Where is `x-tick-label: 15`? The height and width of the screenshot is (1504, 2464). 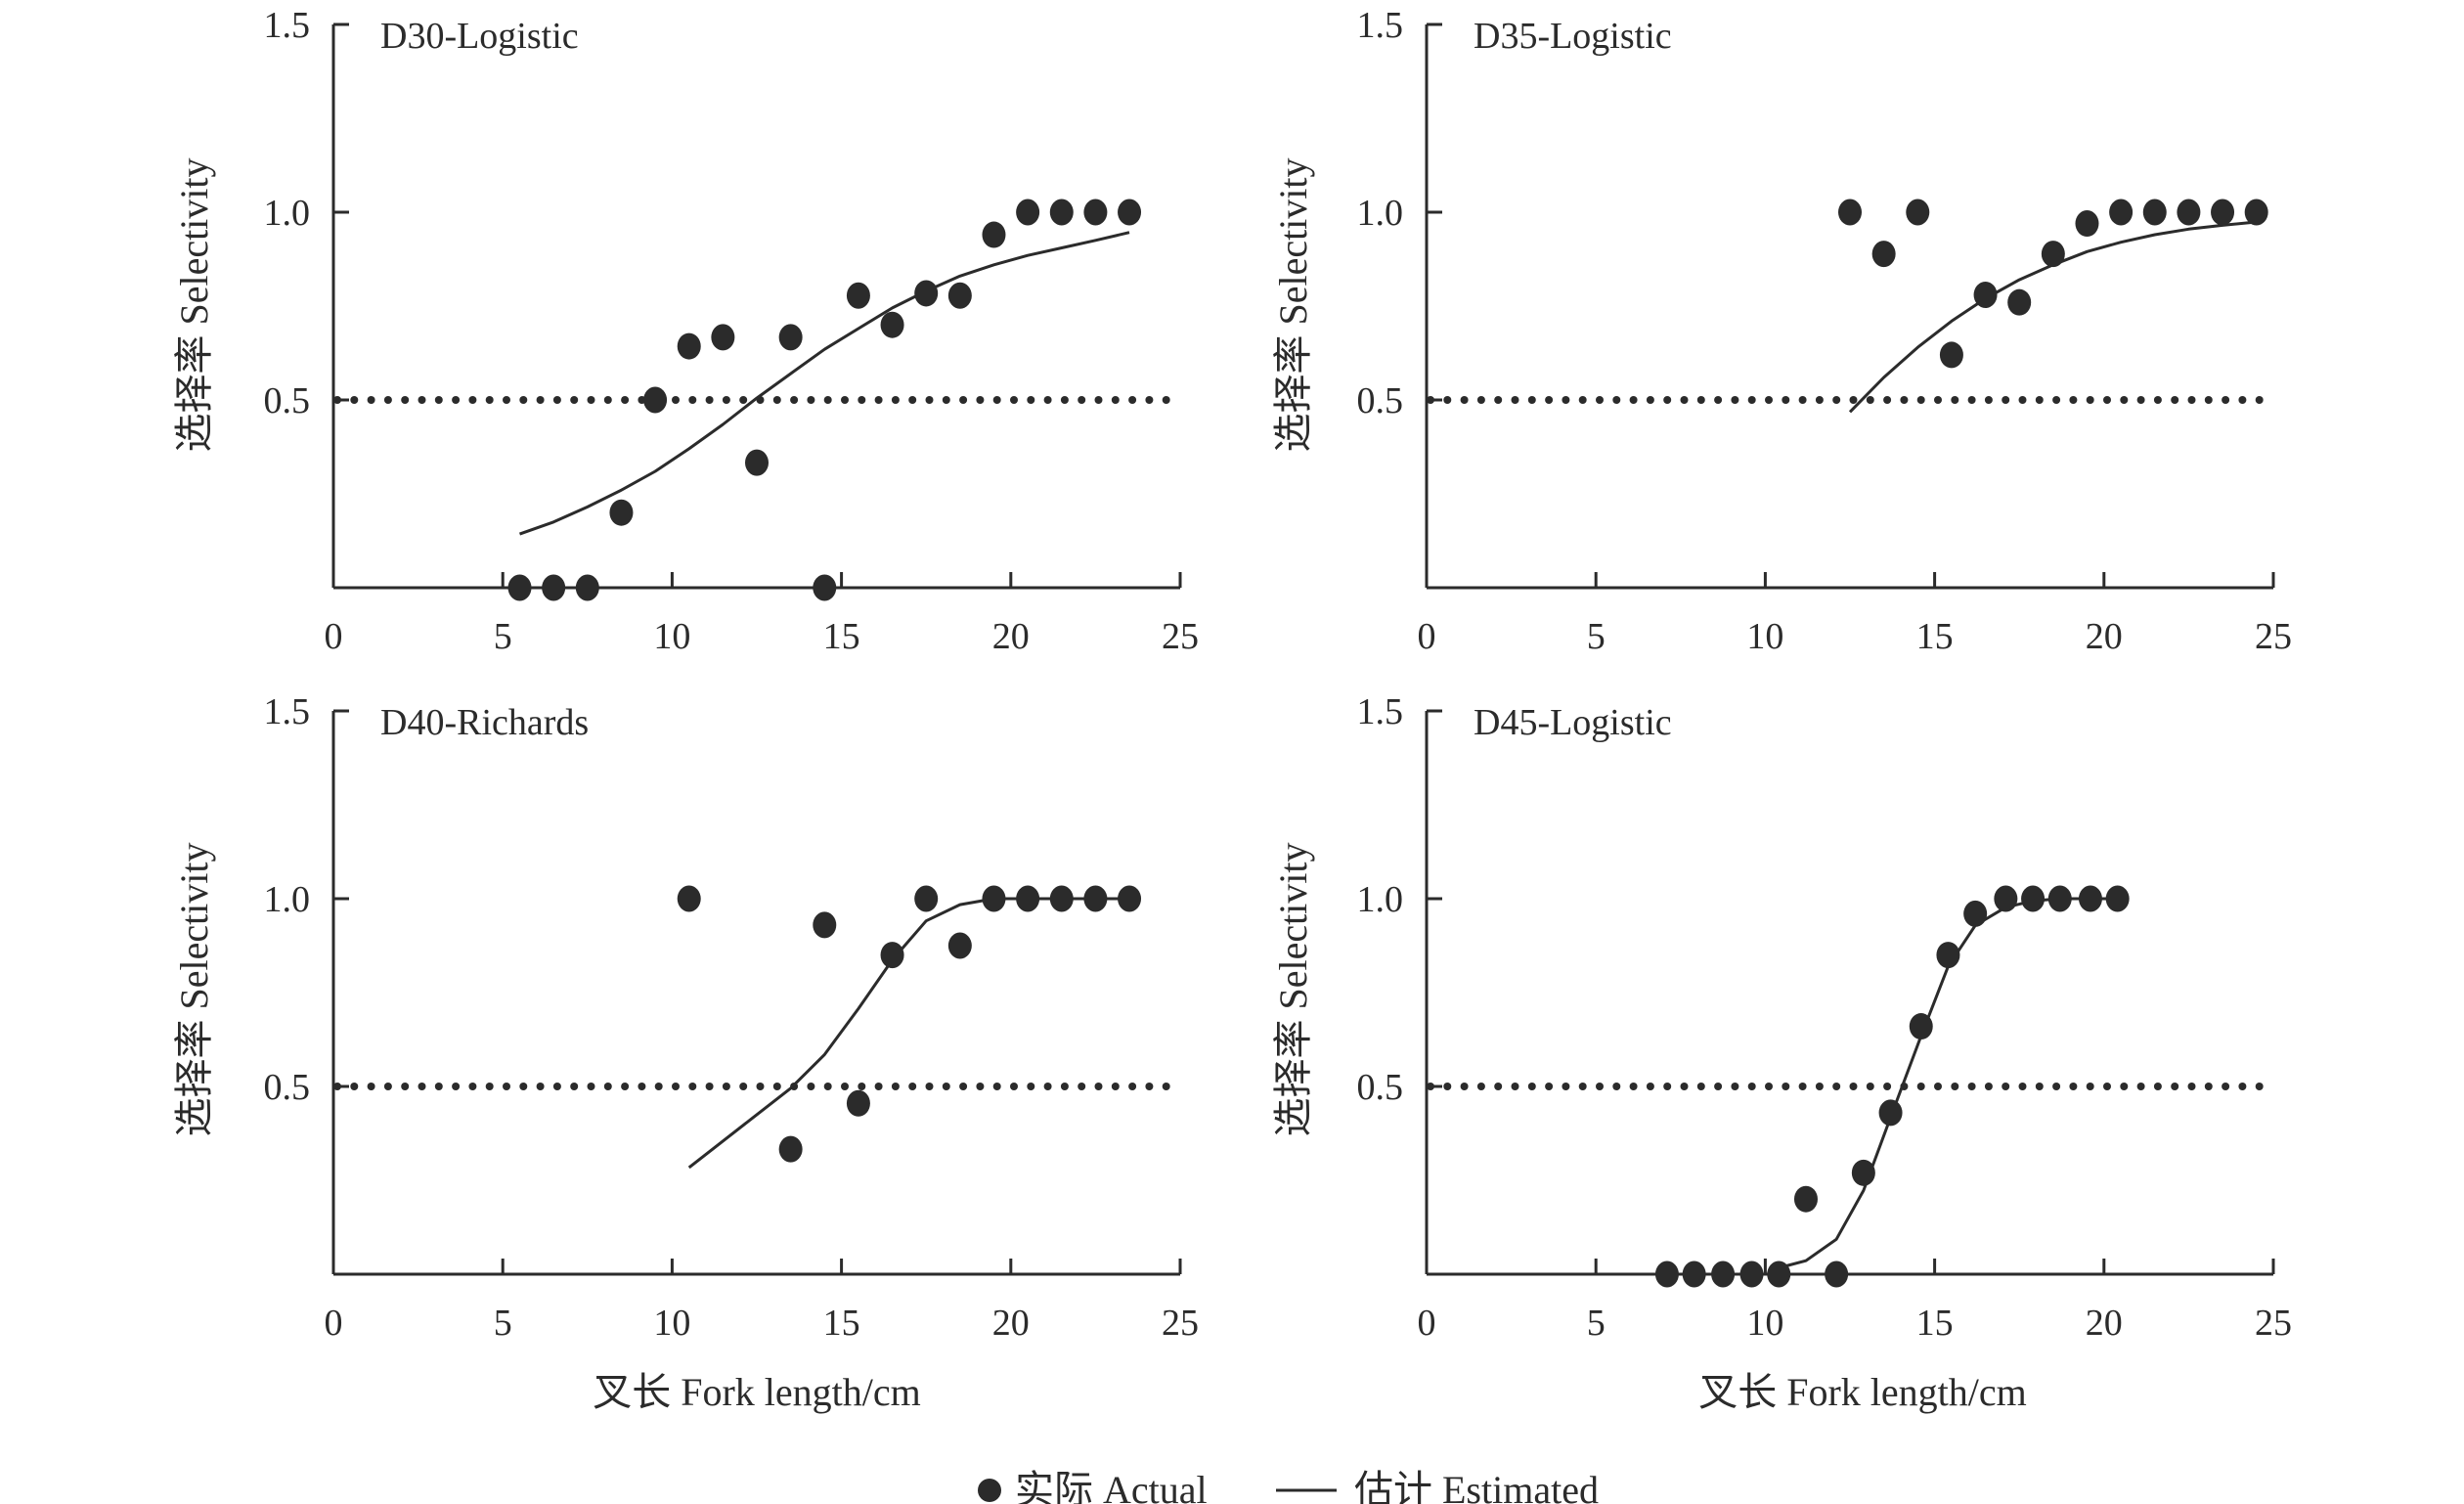
x-tick-label: 15 is located at coordinates (841, 636).